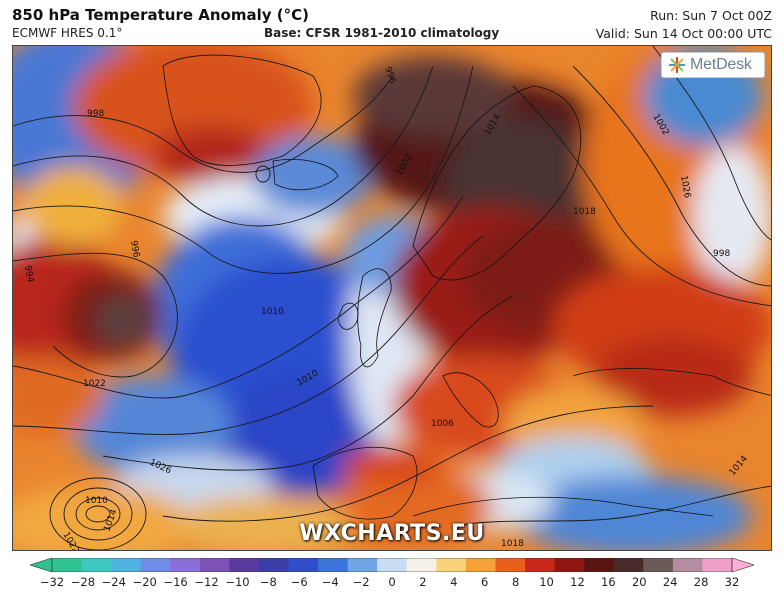 Image resolution: width=784 pixels, height=600 pixels. Describe the element at coordinates (382, 33) in the screenshot. I see `climatology-base: Base: CFSR 1981-2010 climatology` at that location.